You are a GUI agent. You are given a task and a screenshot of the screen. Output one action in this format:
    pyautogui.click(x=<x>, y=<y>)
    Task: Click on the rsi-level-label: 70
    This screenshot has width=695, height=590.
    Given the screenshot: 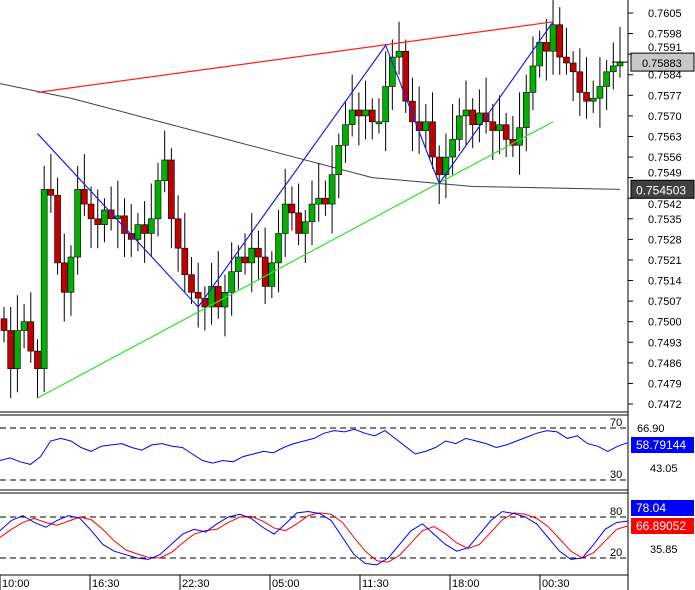 What is the action you would take?
    pyautogui.click(x=616, y=423)
    